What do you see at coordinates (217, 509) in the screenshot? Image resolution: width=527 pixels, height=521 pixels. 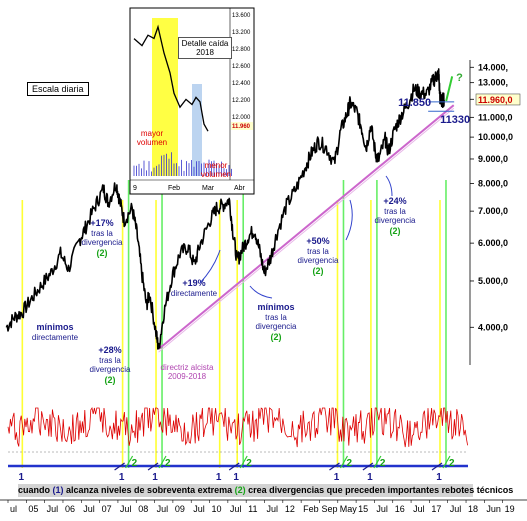 I see `x-tick-label: 10` at bounding box center [217, 509].